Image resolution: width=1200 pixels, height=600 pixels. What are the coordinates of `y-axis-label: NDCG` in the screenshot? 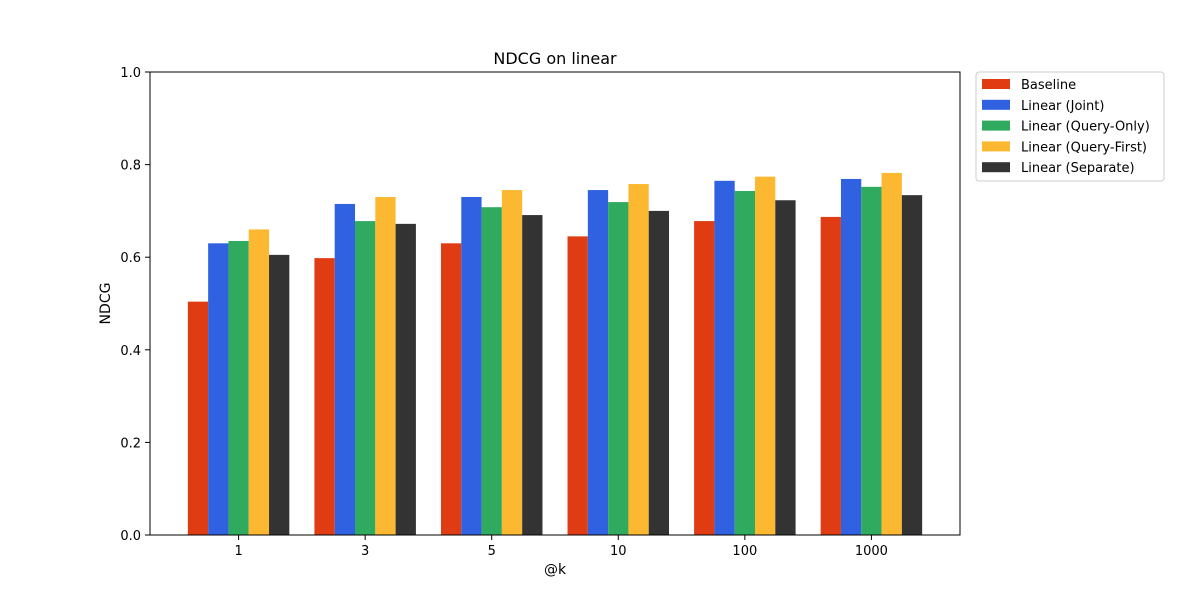 It's located at (106, 304).